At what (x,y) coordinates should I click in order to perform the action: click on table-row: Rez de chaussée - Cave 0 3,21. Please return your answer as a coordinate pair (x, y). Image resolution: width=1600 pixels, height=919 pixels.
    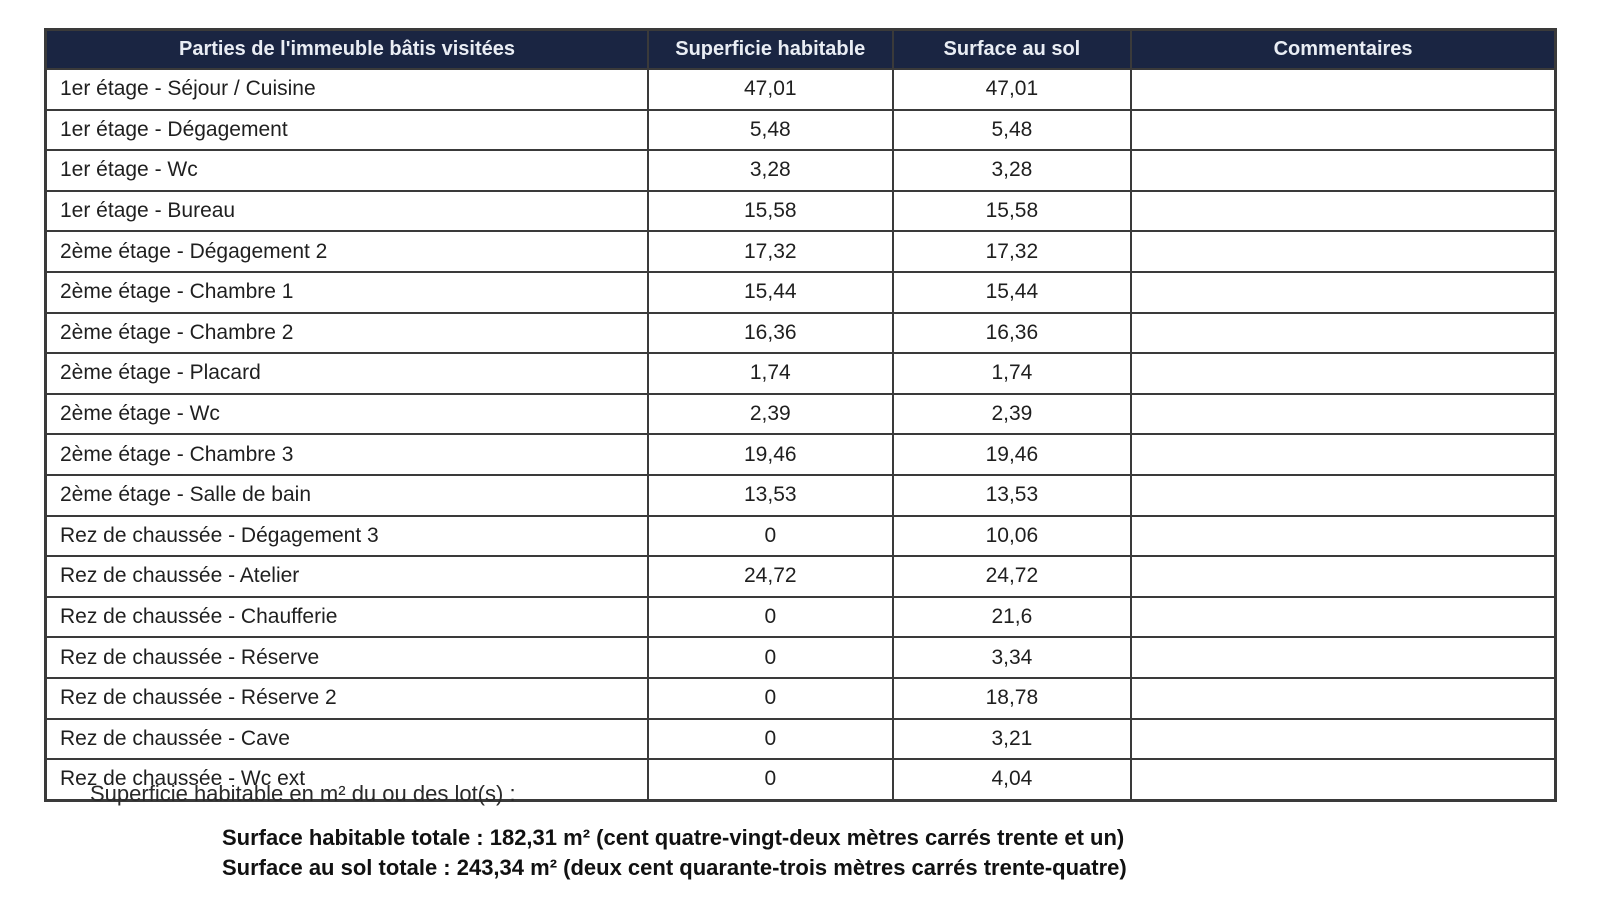
    Looking at the image, I should click on (800, 739).